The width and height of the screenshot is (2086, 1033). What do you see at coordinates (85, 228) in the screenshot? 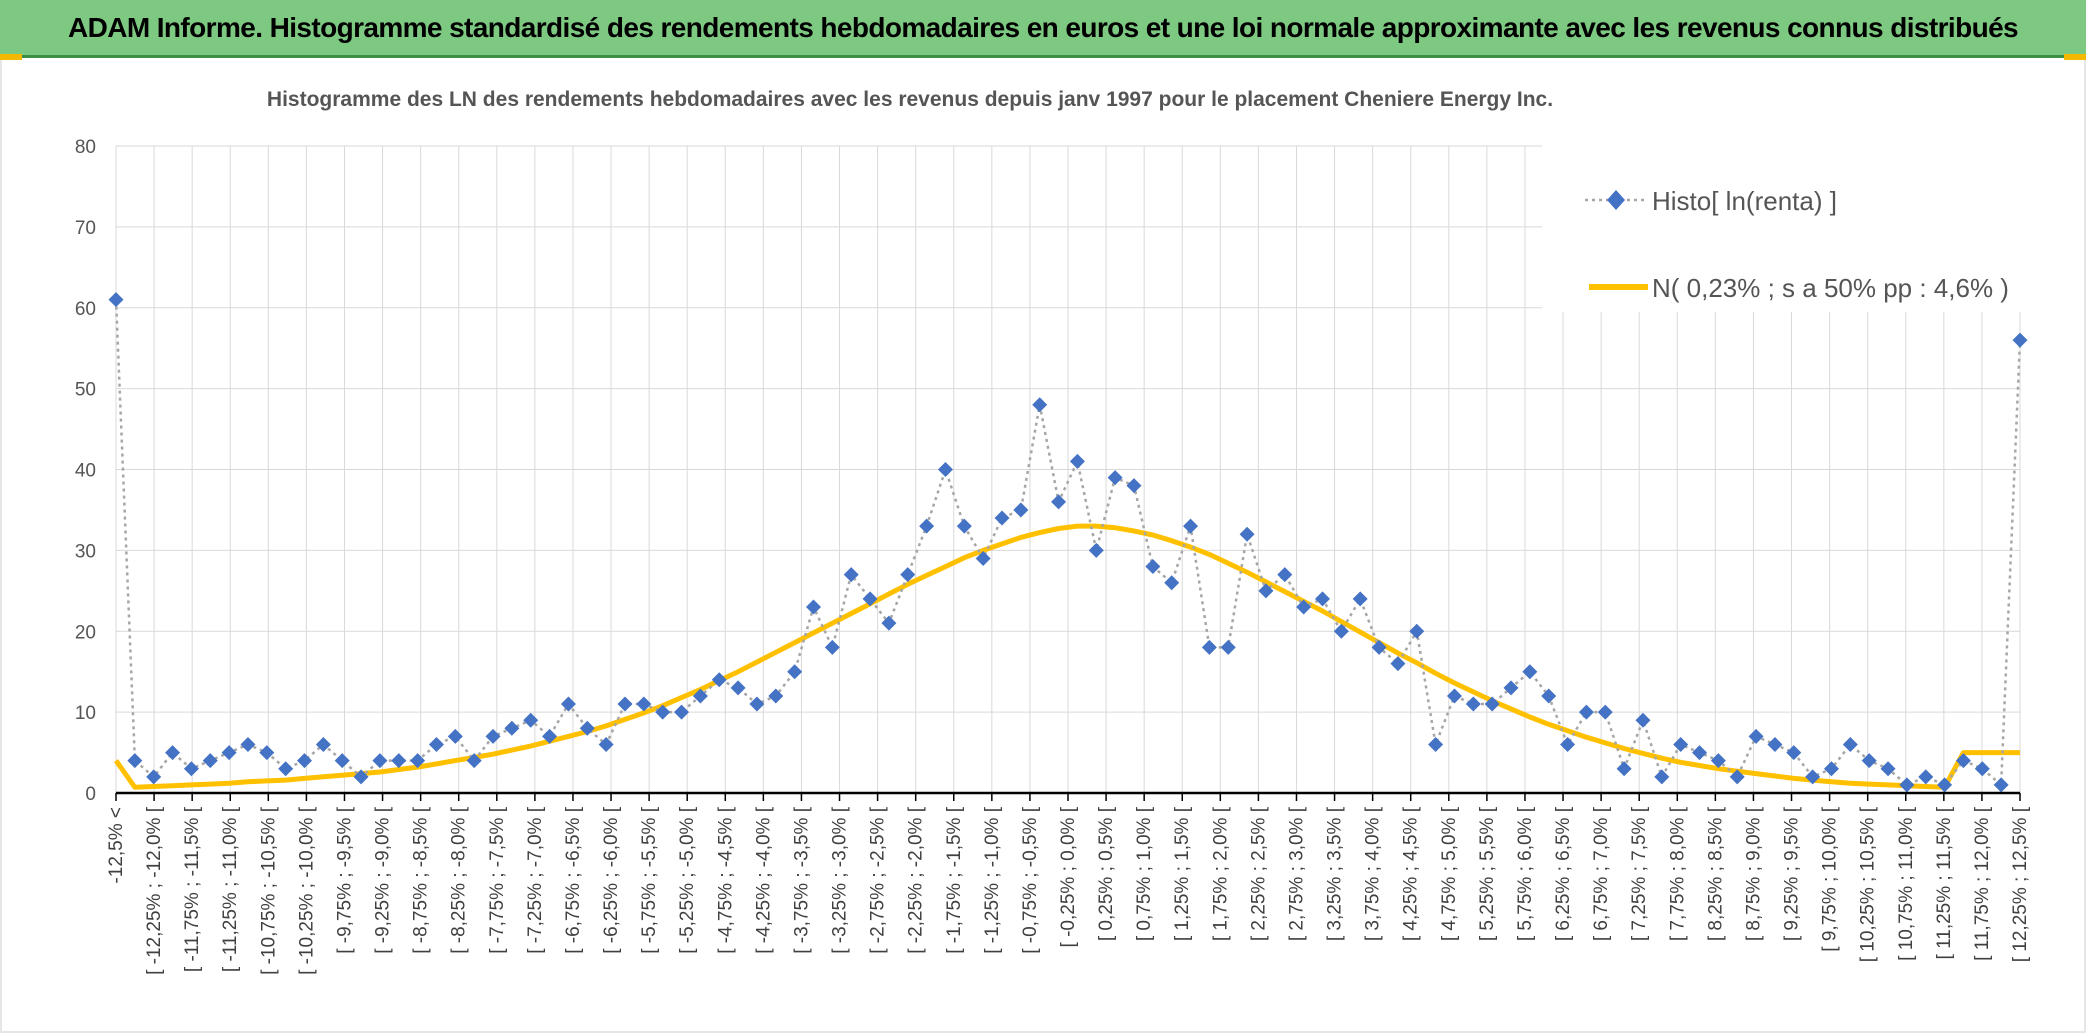
I see `y-tick-label: 70` at bounding box center [85, 228].